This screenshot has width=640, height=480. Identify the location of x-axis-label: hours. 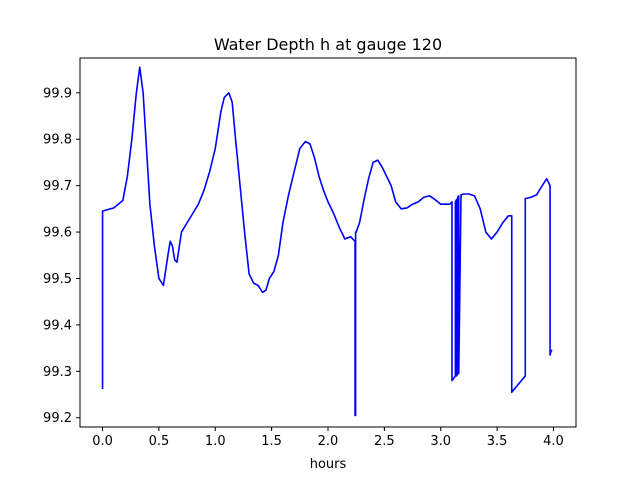
(328, 464).